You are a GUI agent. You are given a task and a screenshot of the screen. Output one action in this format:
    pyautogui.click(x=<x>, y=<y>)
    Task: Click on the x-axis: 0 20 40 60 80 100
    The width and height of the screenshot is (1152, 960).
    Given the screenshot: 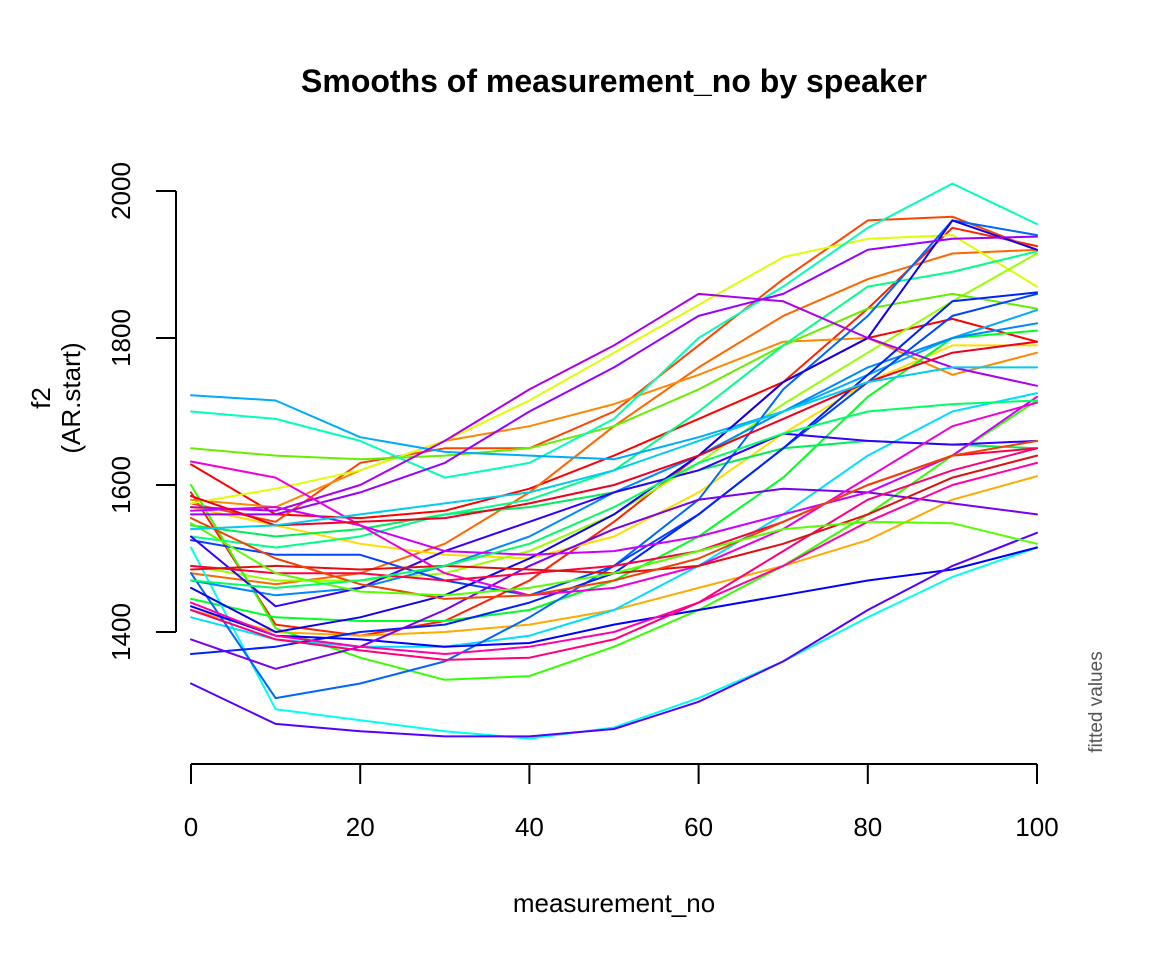 What is the action you would take?
    pyautogui.click(x=621, y=802)
    